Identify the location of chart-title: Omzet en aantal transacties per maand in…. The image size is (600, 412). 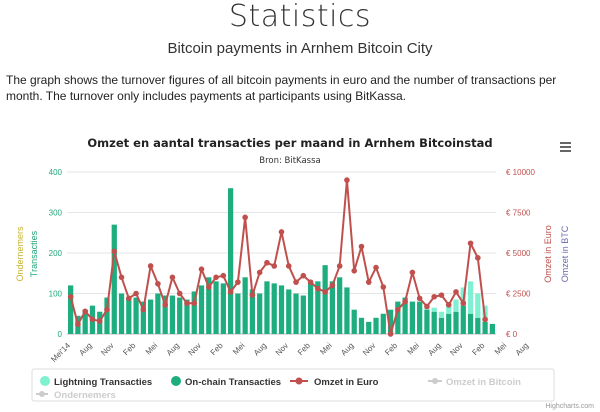
(289, 143).